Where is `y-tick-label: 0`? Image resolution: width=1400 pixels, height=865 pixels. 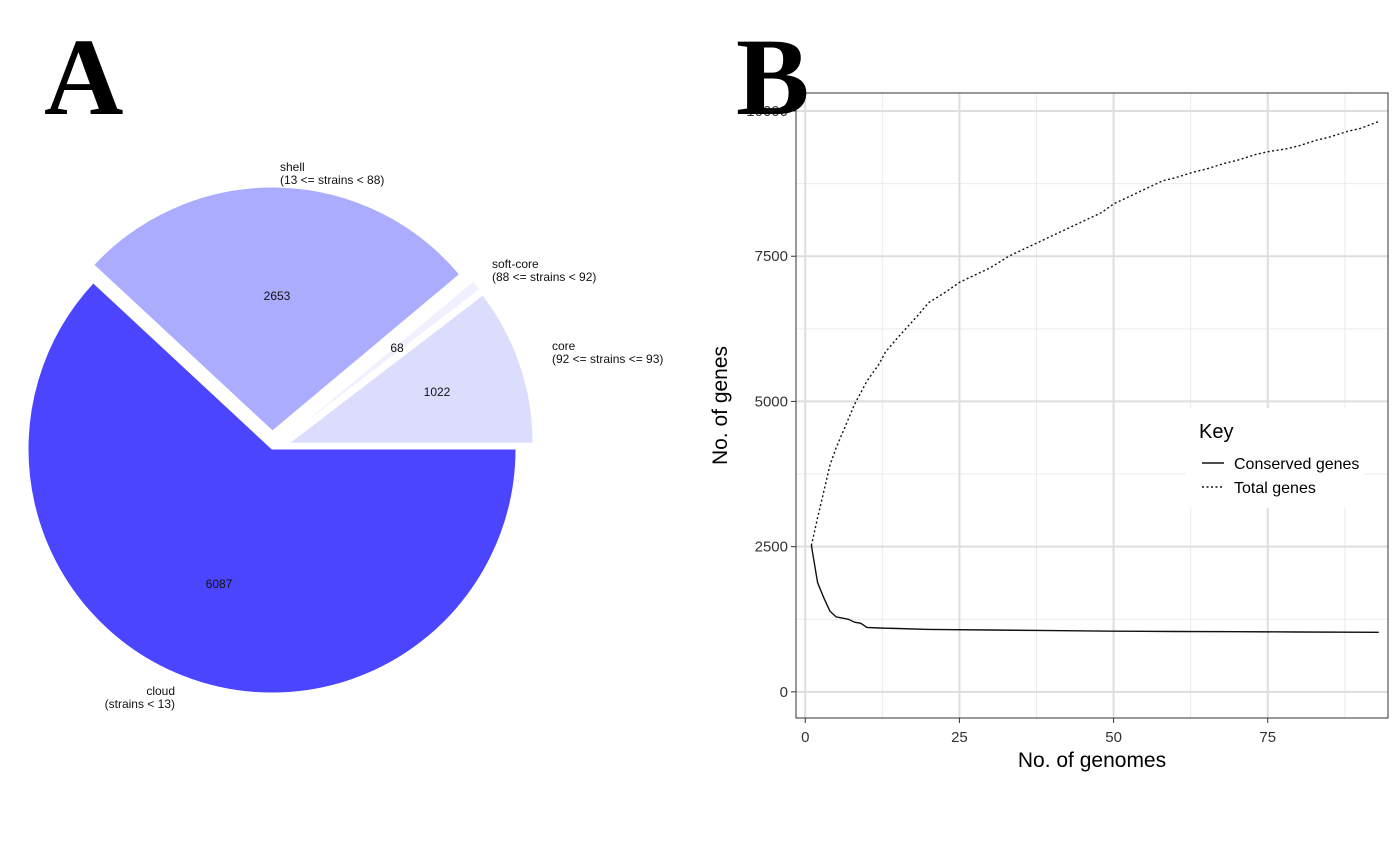
y-tick-label: 0 is located at coordinates (784, 692).